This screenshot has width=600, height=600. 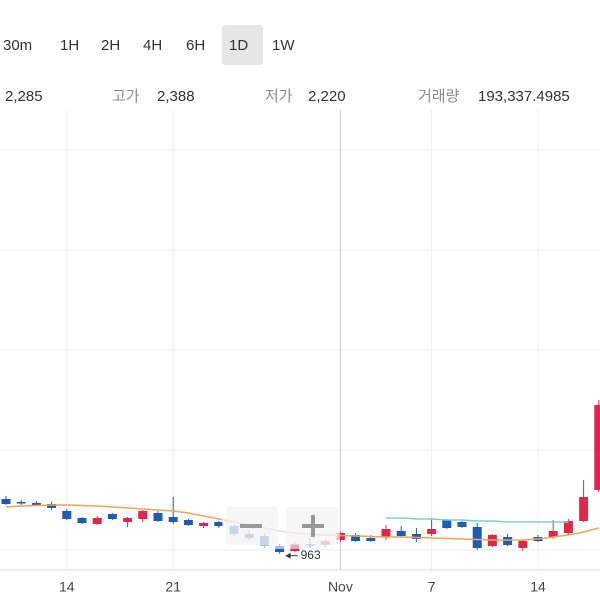 What do you see at coordinates (288, 555) in the screenshot?
I see `low-marker-arrowhead` at bounding box center [288, 555].